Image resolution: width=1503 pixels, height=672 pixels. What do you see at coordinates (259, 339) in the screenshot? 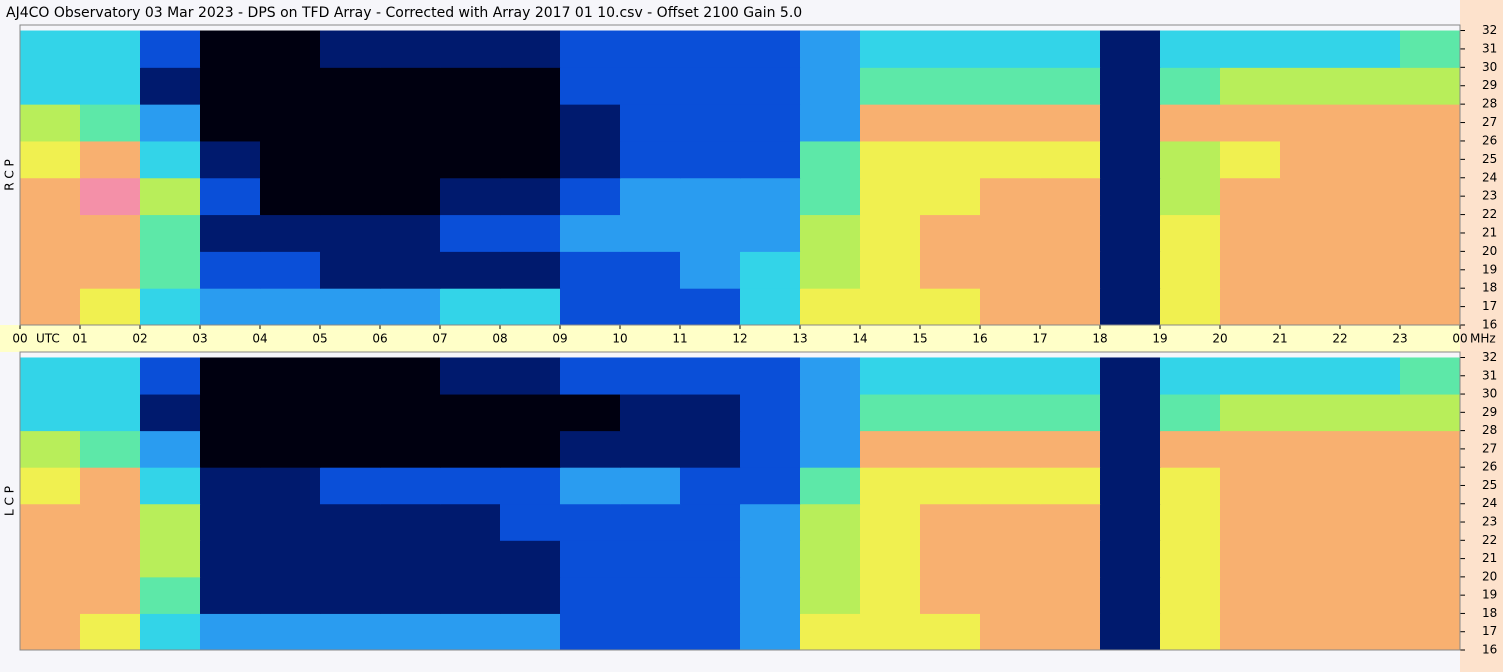
I see `x-tick-label: 04` at bounding box center [259, 339].